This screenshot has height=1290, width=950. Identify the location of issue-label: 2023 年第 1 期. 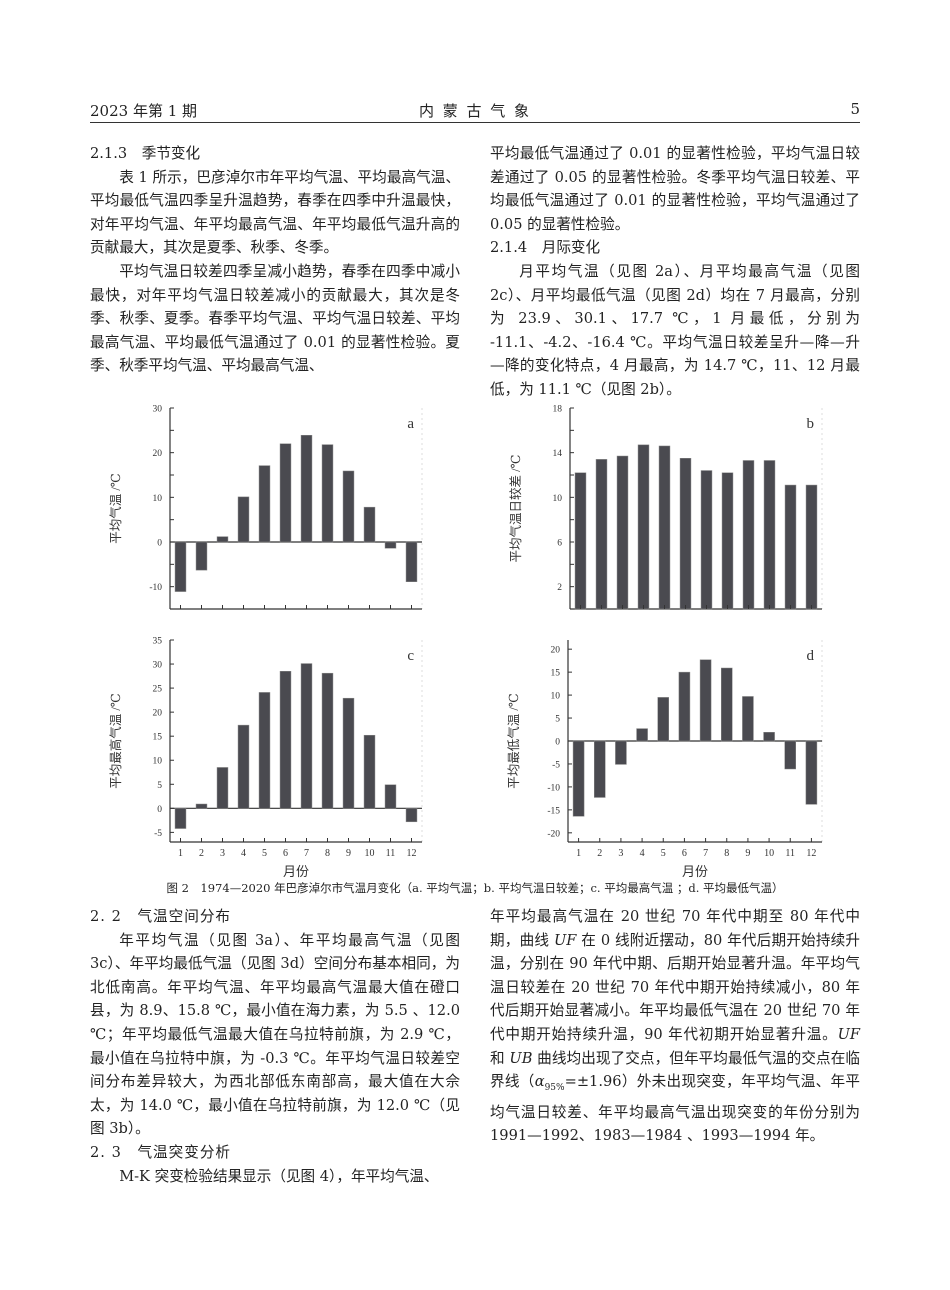
(144, 111).